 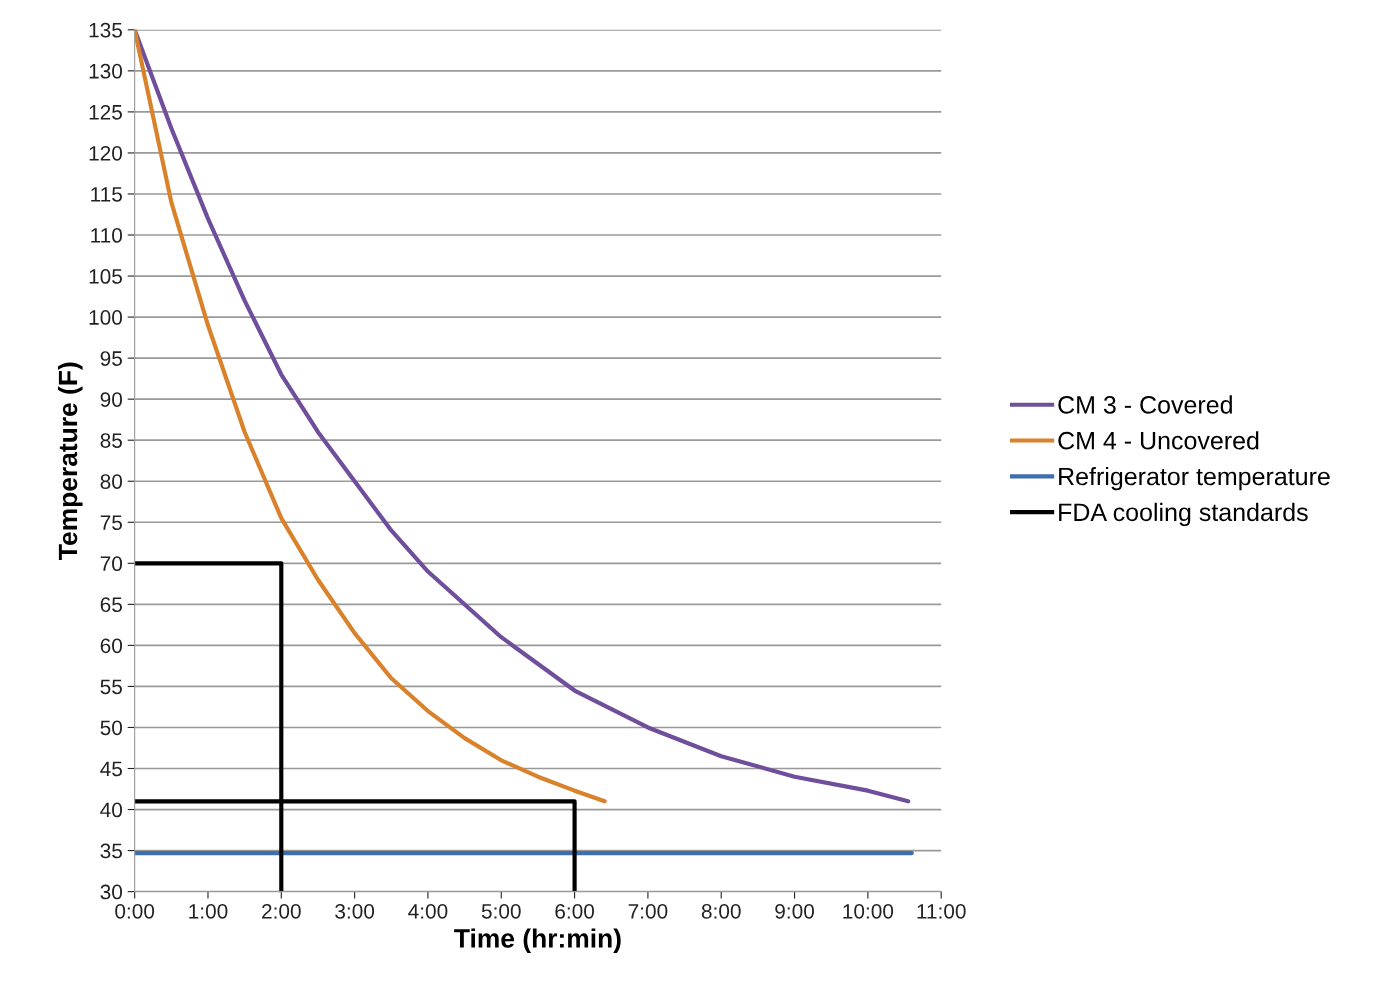 I want to click on y-tick-label: 60, so click(x=111, y=646).